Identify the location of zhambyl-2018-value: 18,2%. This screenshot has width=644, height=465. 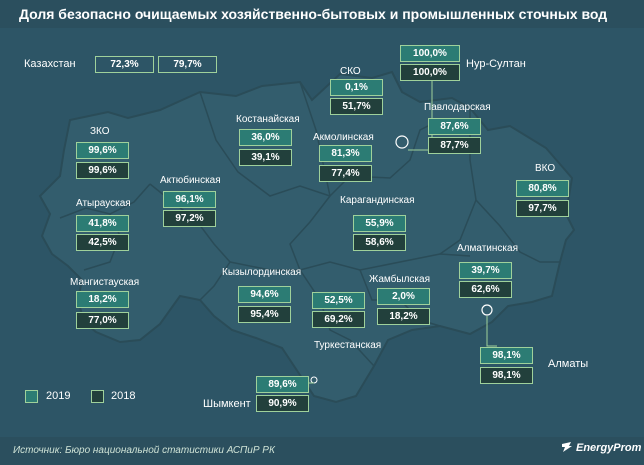
(403, 316).